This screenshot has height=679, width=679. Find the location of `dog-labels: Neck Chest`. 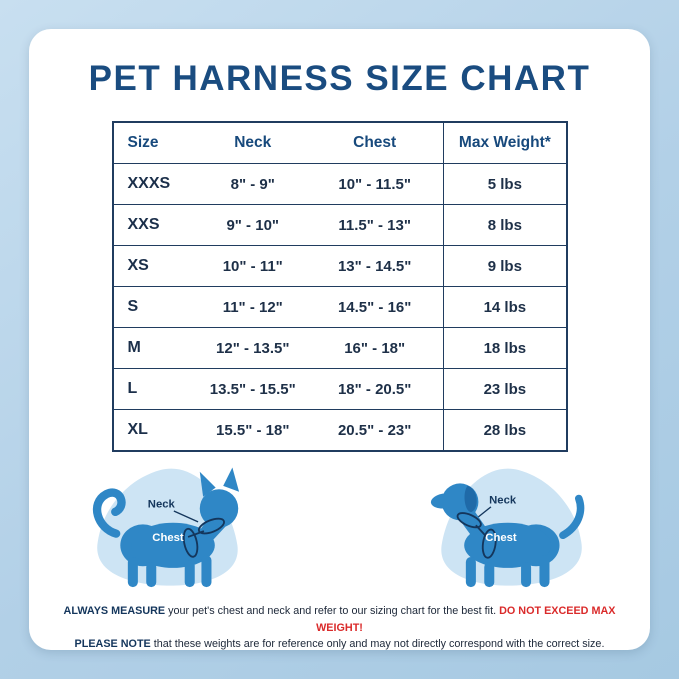

dog-labels: Neck Chest is located at coordinates (497, 519).